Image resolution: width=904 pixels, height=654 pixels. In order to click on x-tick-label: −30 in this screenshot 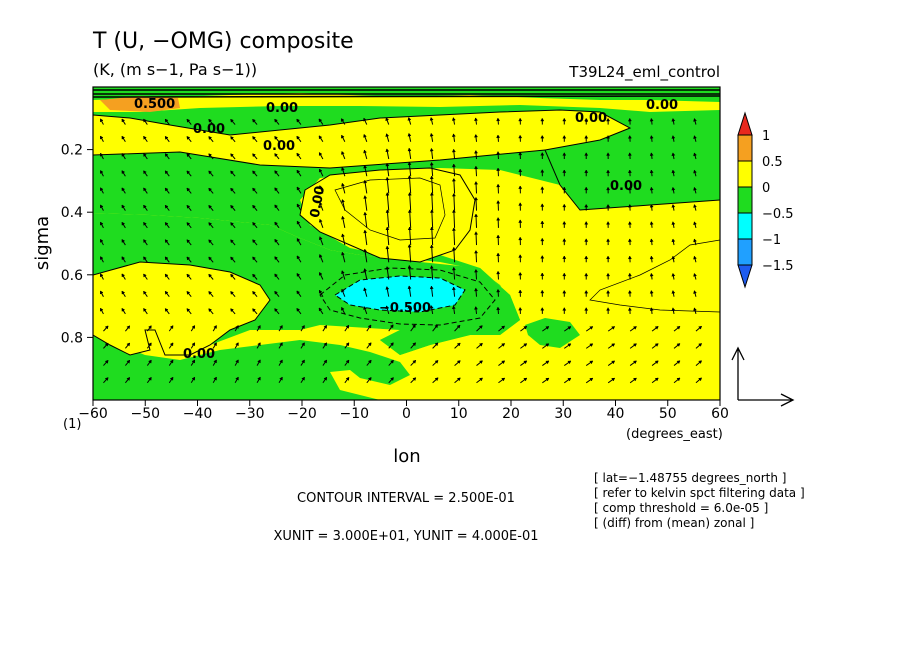, I will do `click(250, 414)`.